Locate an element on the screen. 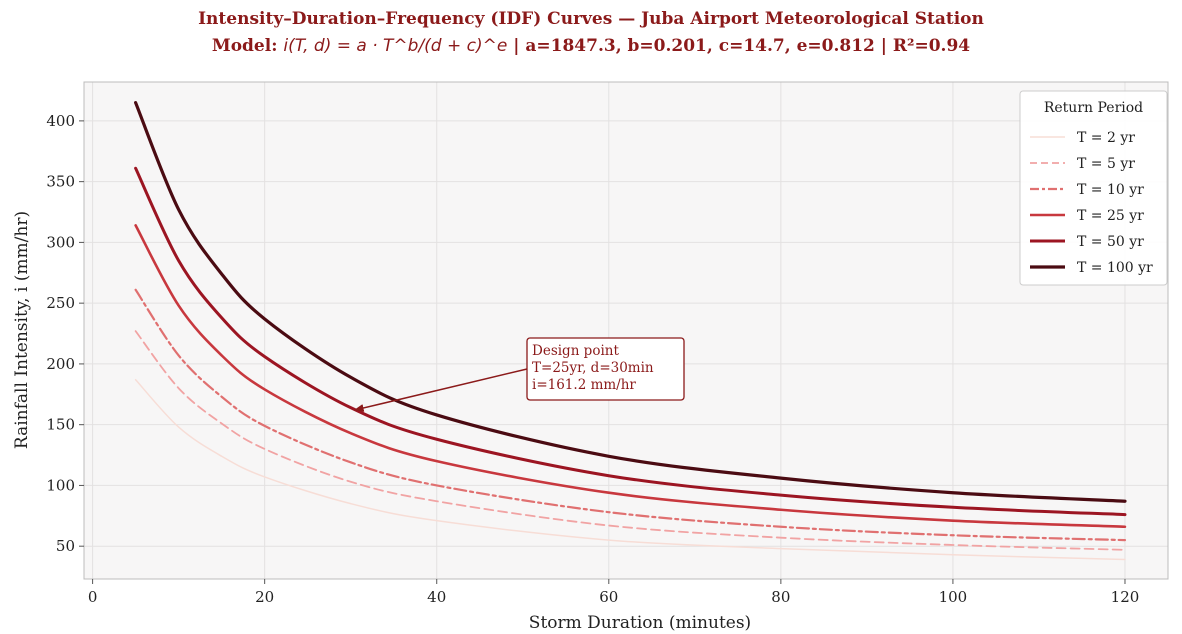 The image size is (1182, 634). legend-label: T = 100 yr is located at coordinates (1115, 268).